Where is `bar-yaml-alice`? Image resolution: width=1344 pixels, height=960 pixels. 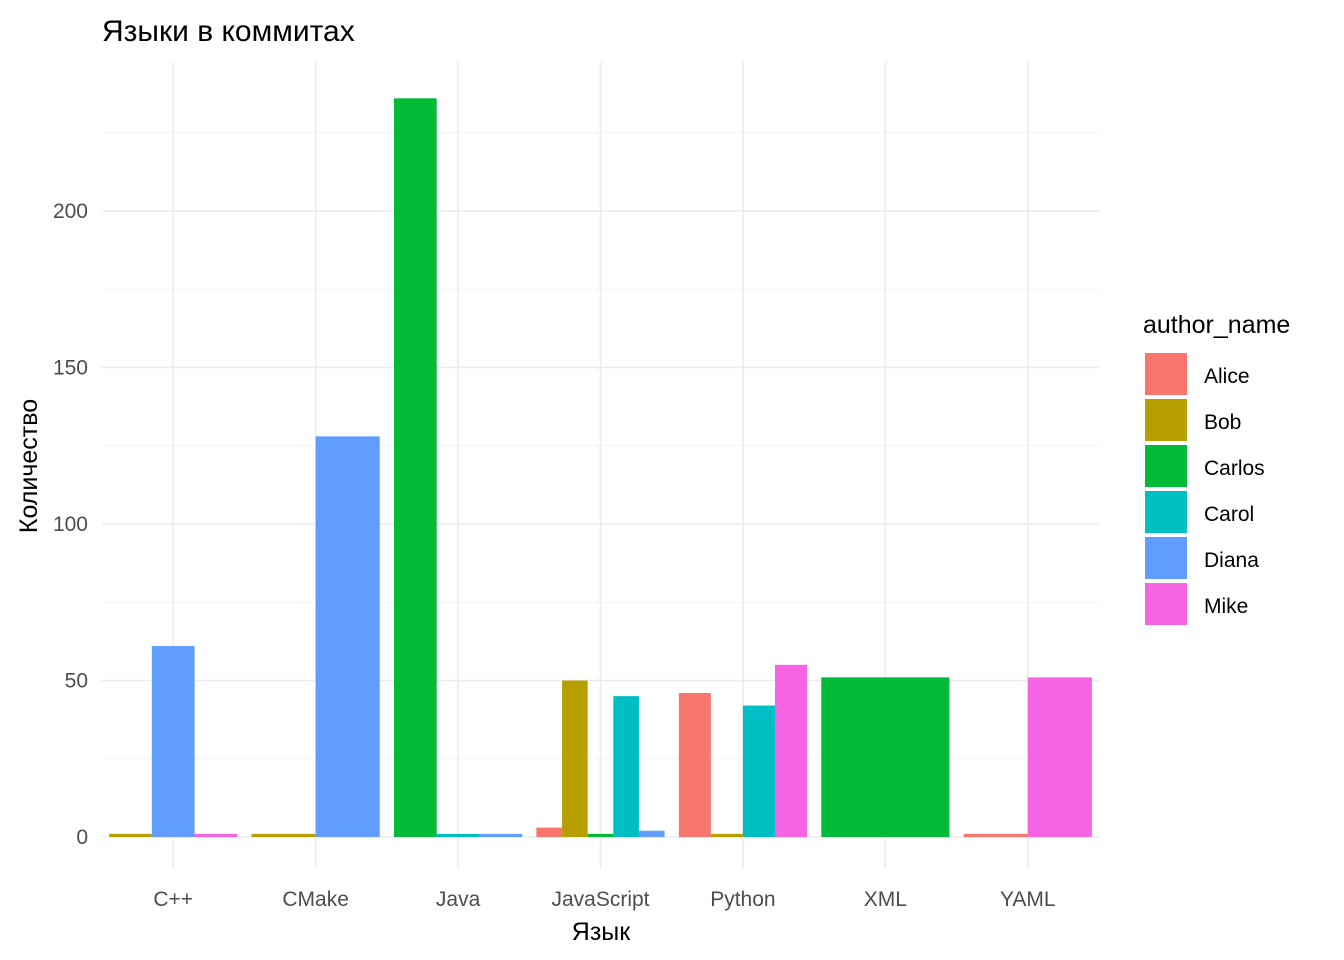 bar-yaml-alice is located at coordinates (995, 835).